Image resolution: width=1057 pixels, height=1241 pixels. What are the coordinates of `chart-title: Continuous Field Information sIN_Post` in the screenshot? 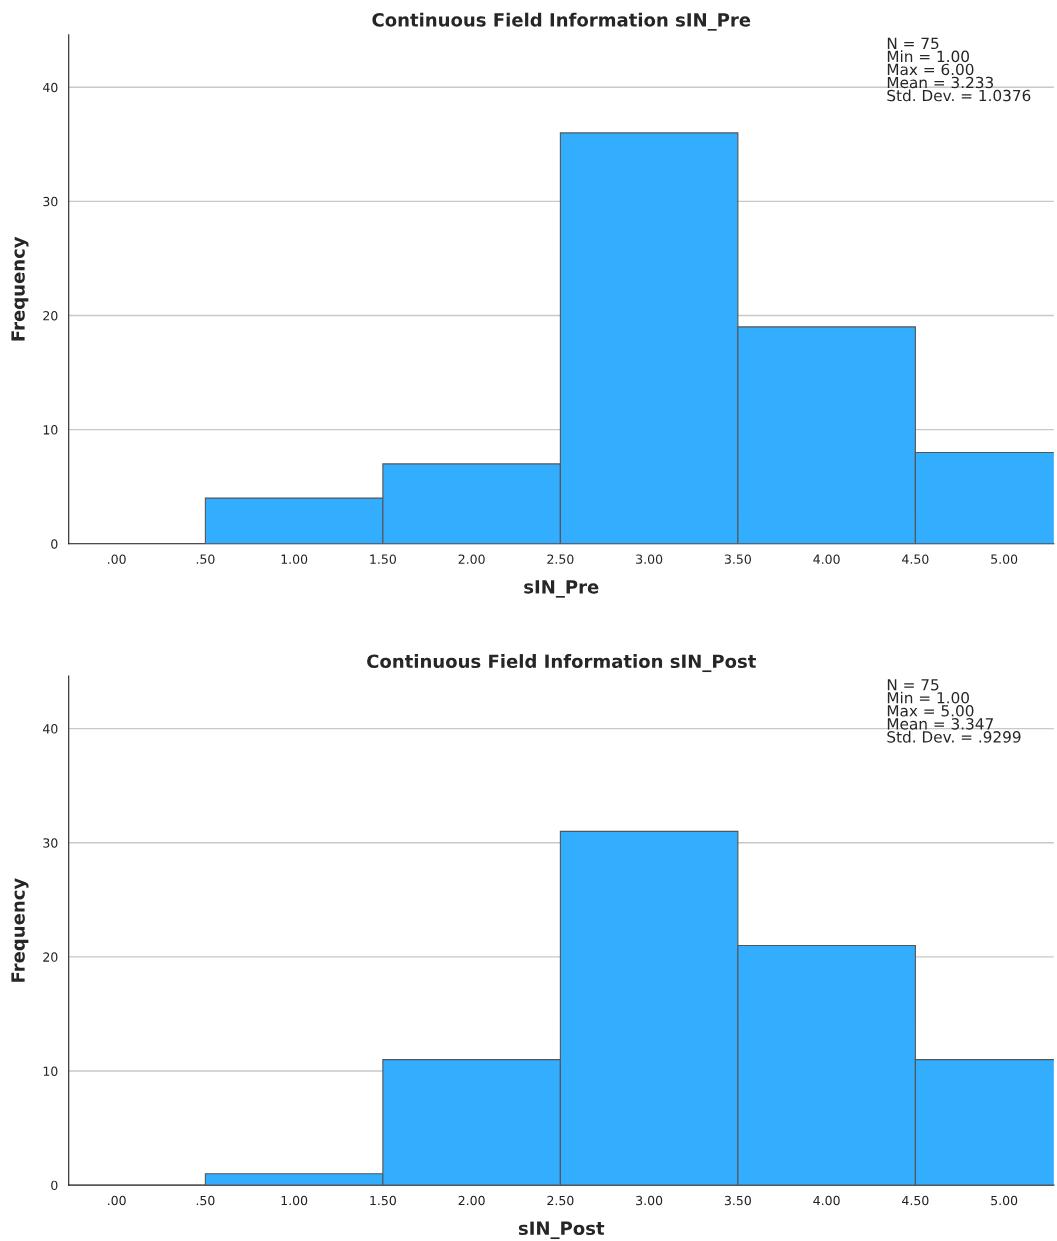 It's located at (561, 663).